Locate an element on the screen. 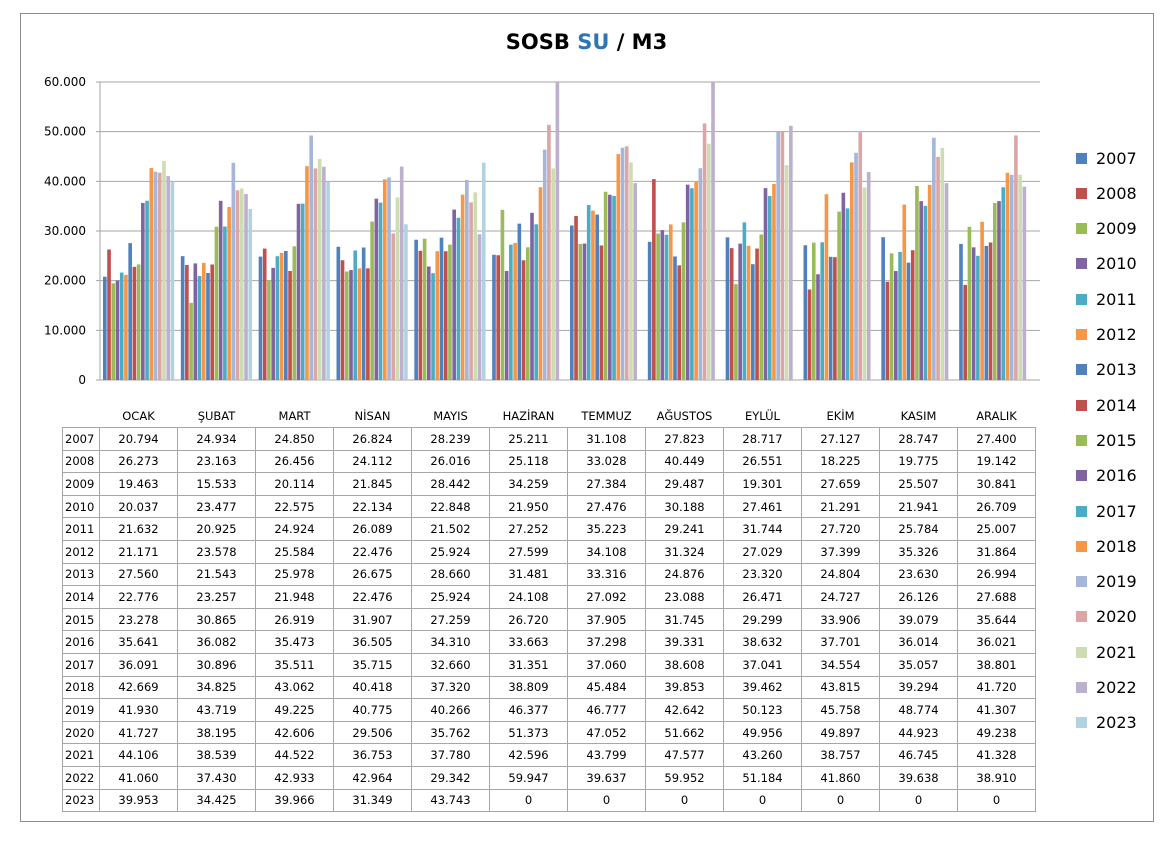 Image resolution: width=1173 pixels, height=841 pixels. table-cell: 20.037 is located at coordinates (138, 506).